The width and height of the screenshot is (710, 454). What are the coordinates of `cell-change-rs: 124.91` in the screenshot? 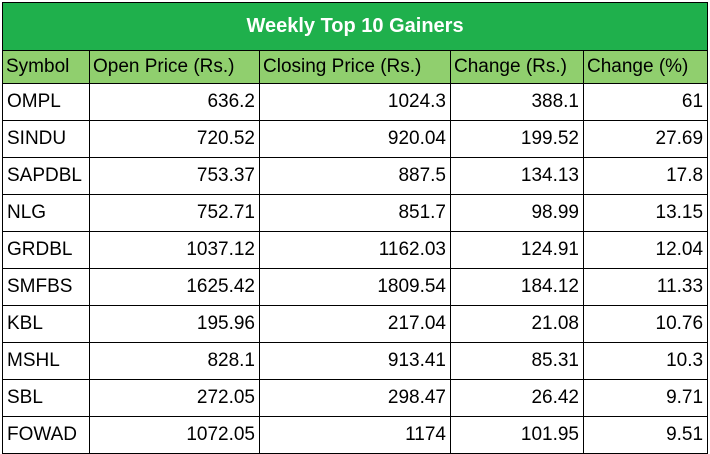 It's located at (517, 250).